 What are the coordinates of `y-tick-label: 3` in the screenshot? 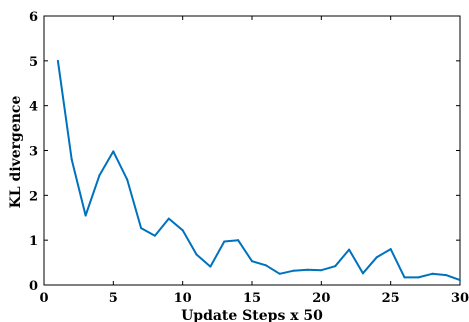 It's located at (33, 152).